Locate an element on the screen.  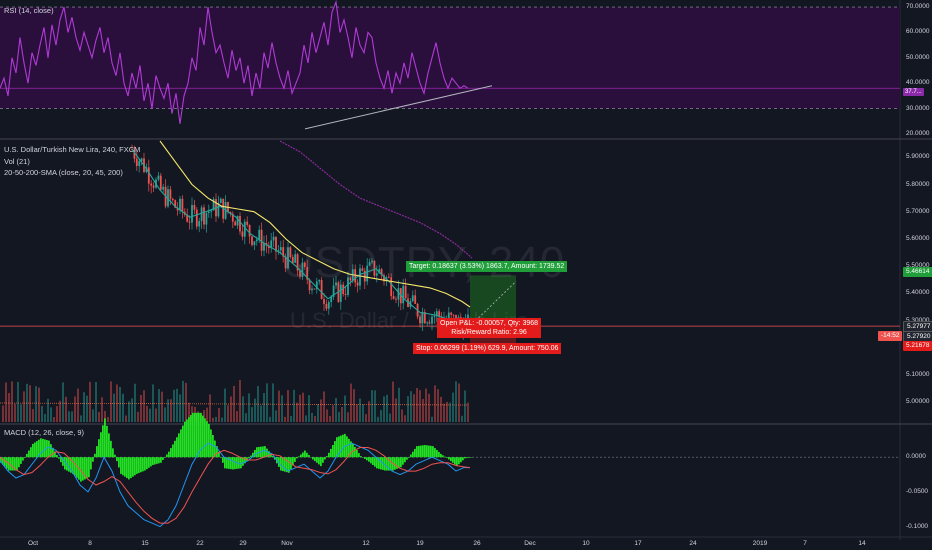
time-axis-label: 15 is located at coordinates (145, 543).